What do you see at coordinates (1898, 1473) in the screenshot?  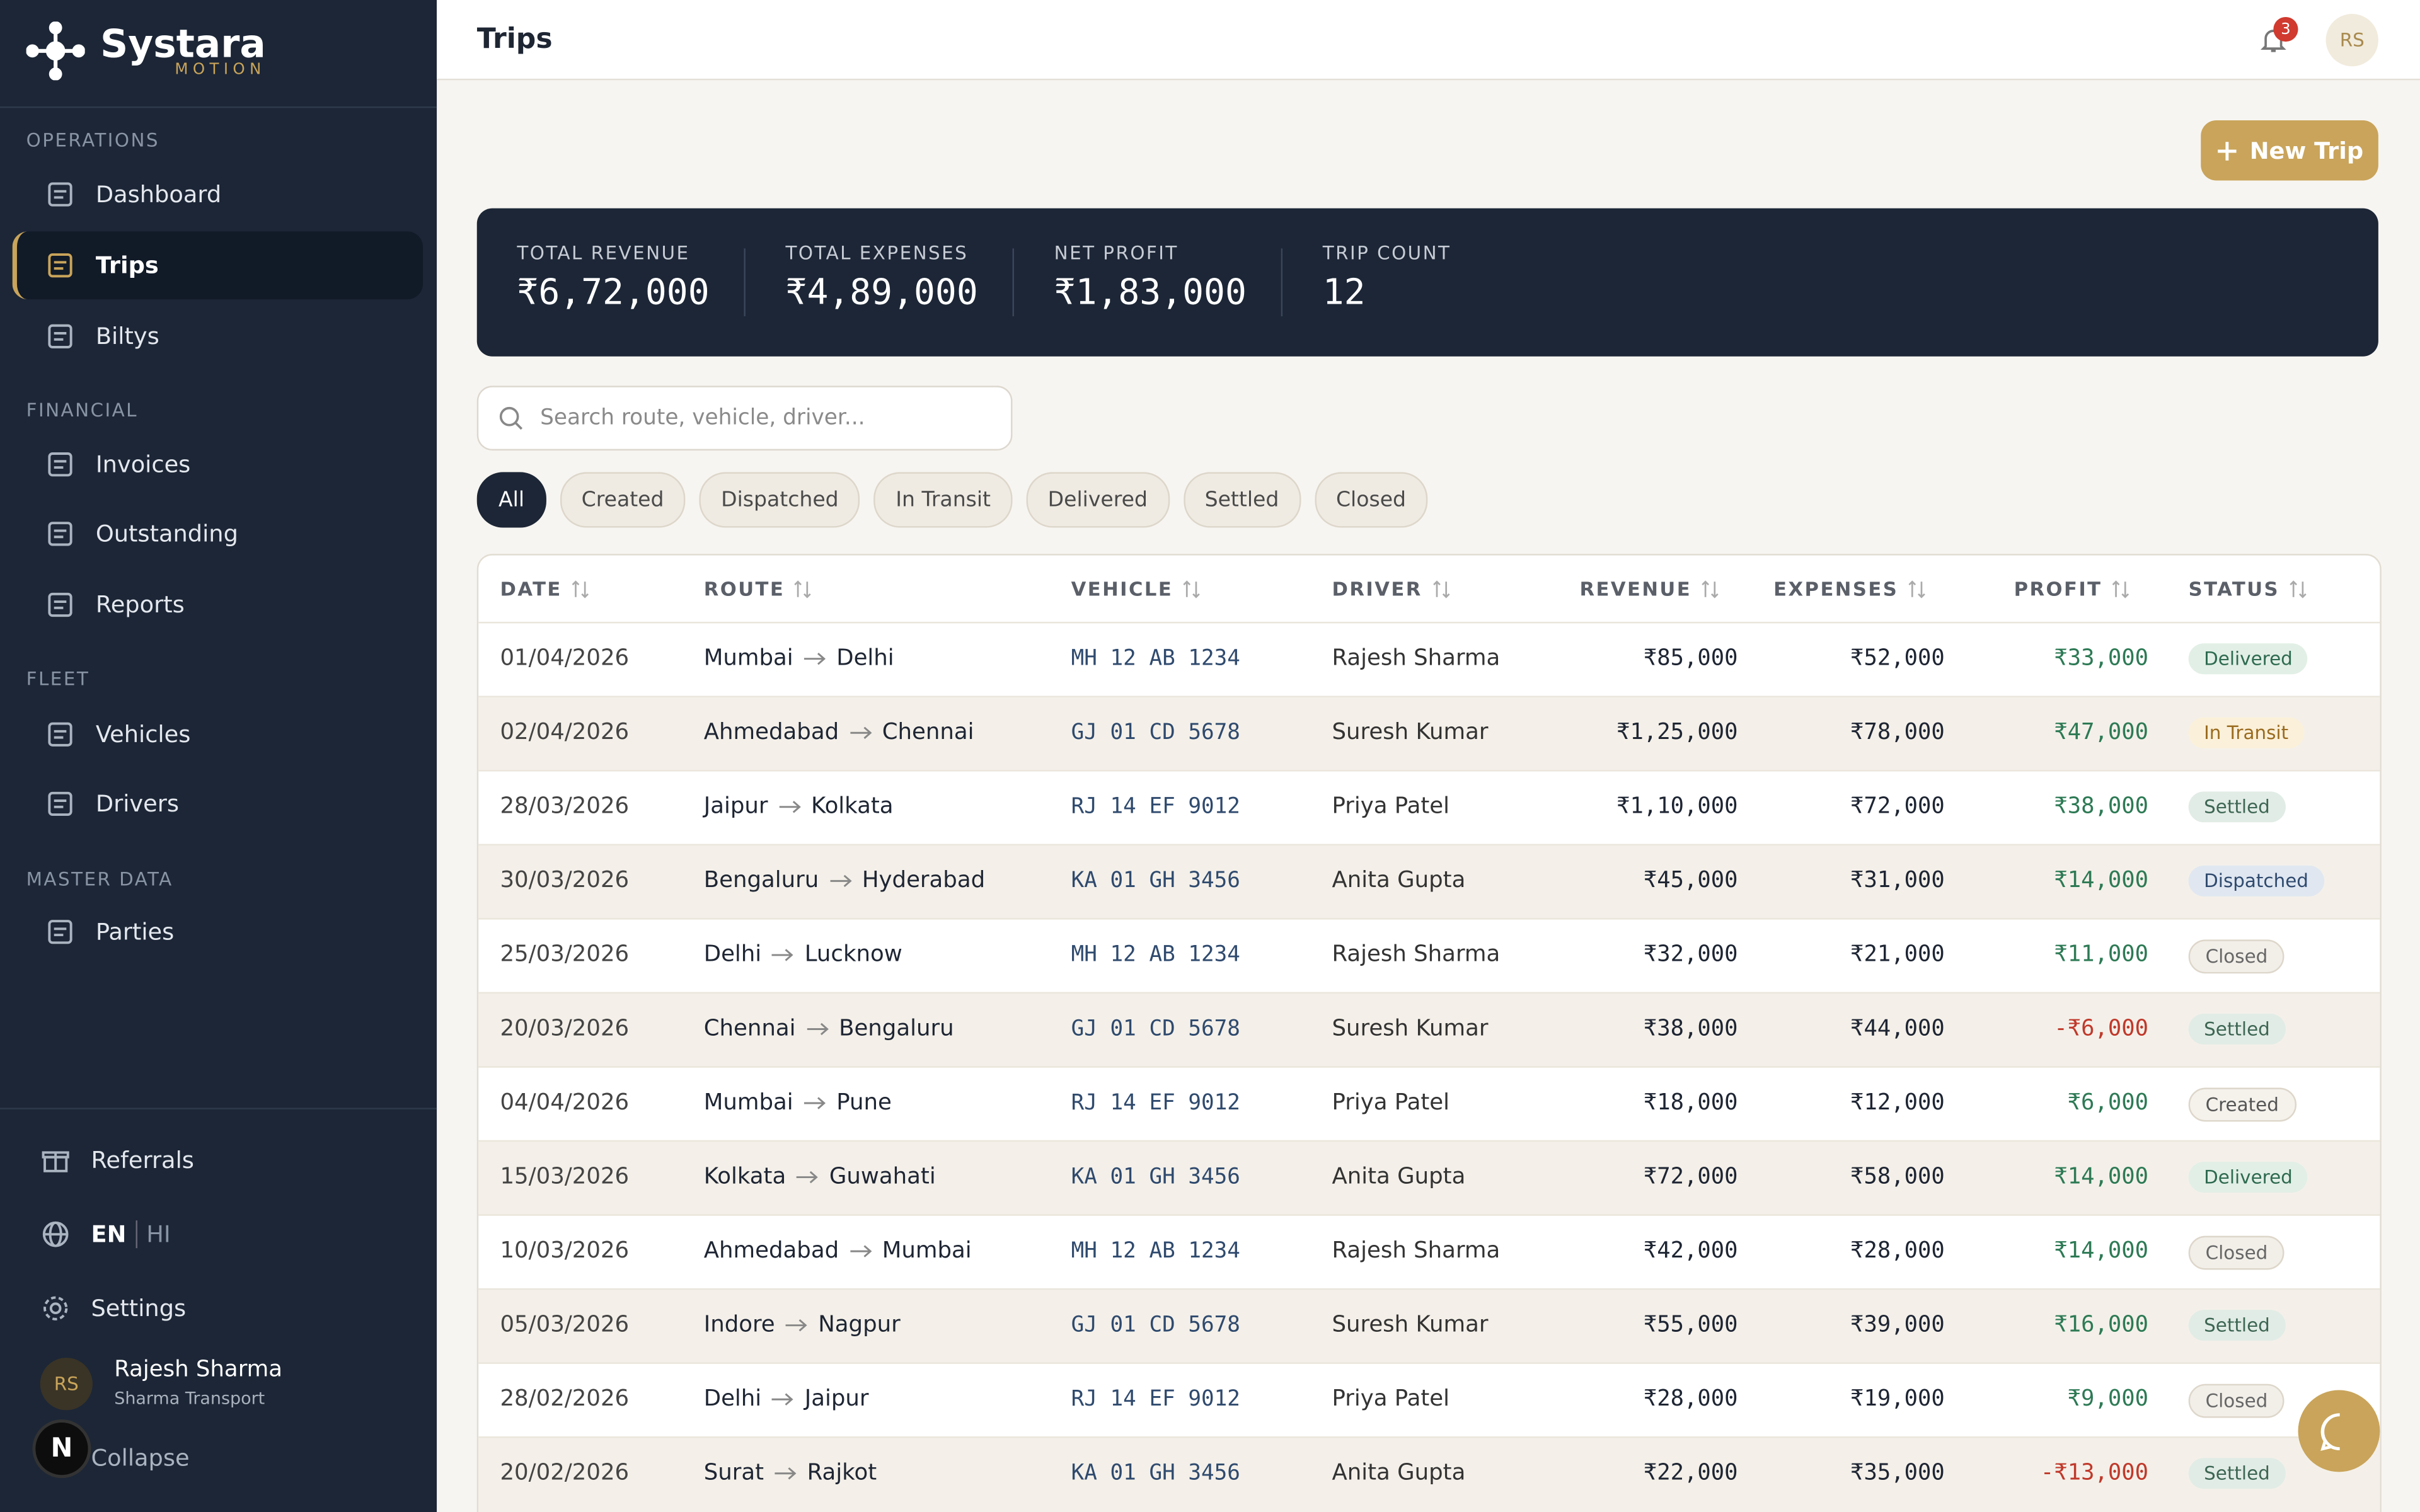 I see `expenses: ₹35,000` at bounding box center [1898, 1473].